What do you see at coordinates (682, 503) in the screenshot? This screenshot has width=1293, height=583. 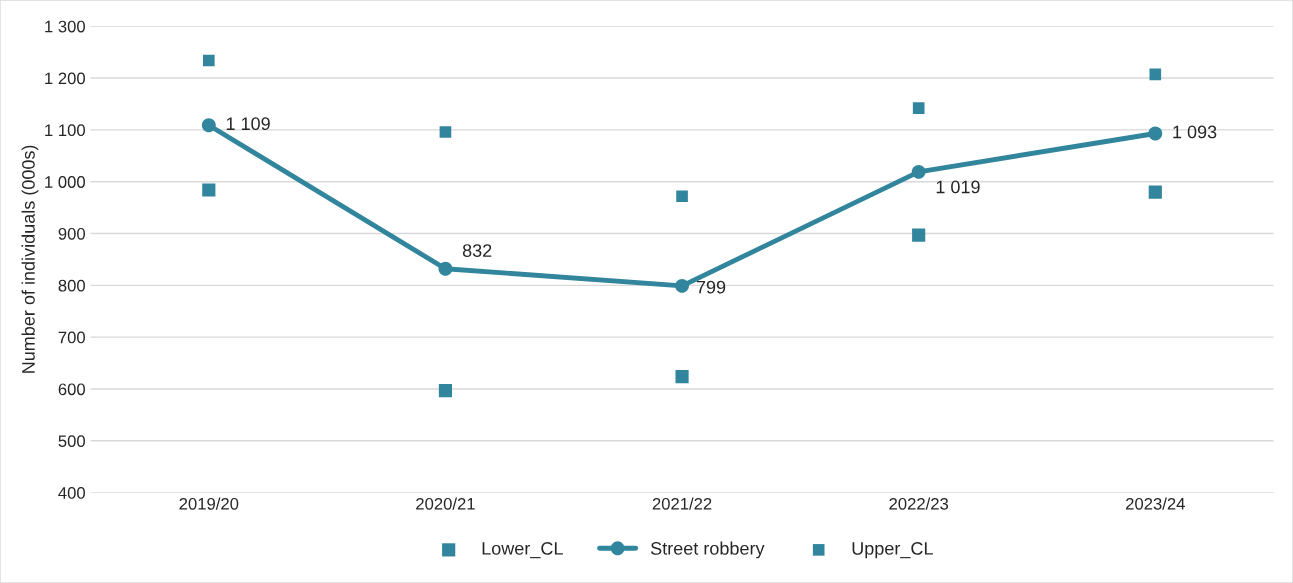 I see `x-tick-label: 2021/22` at bounding box center [682, 503].